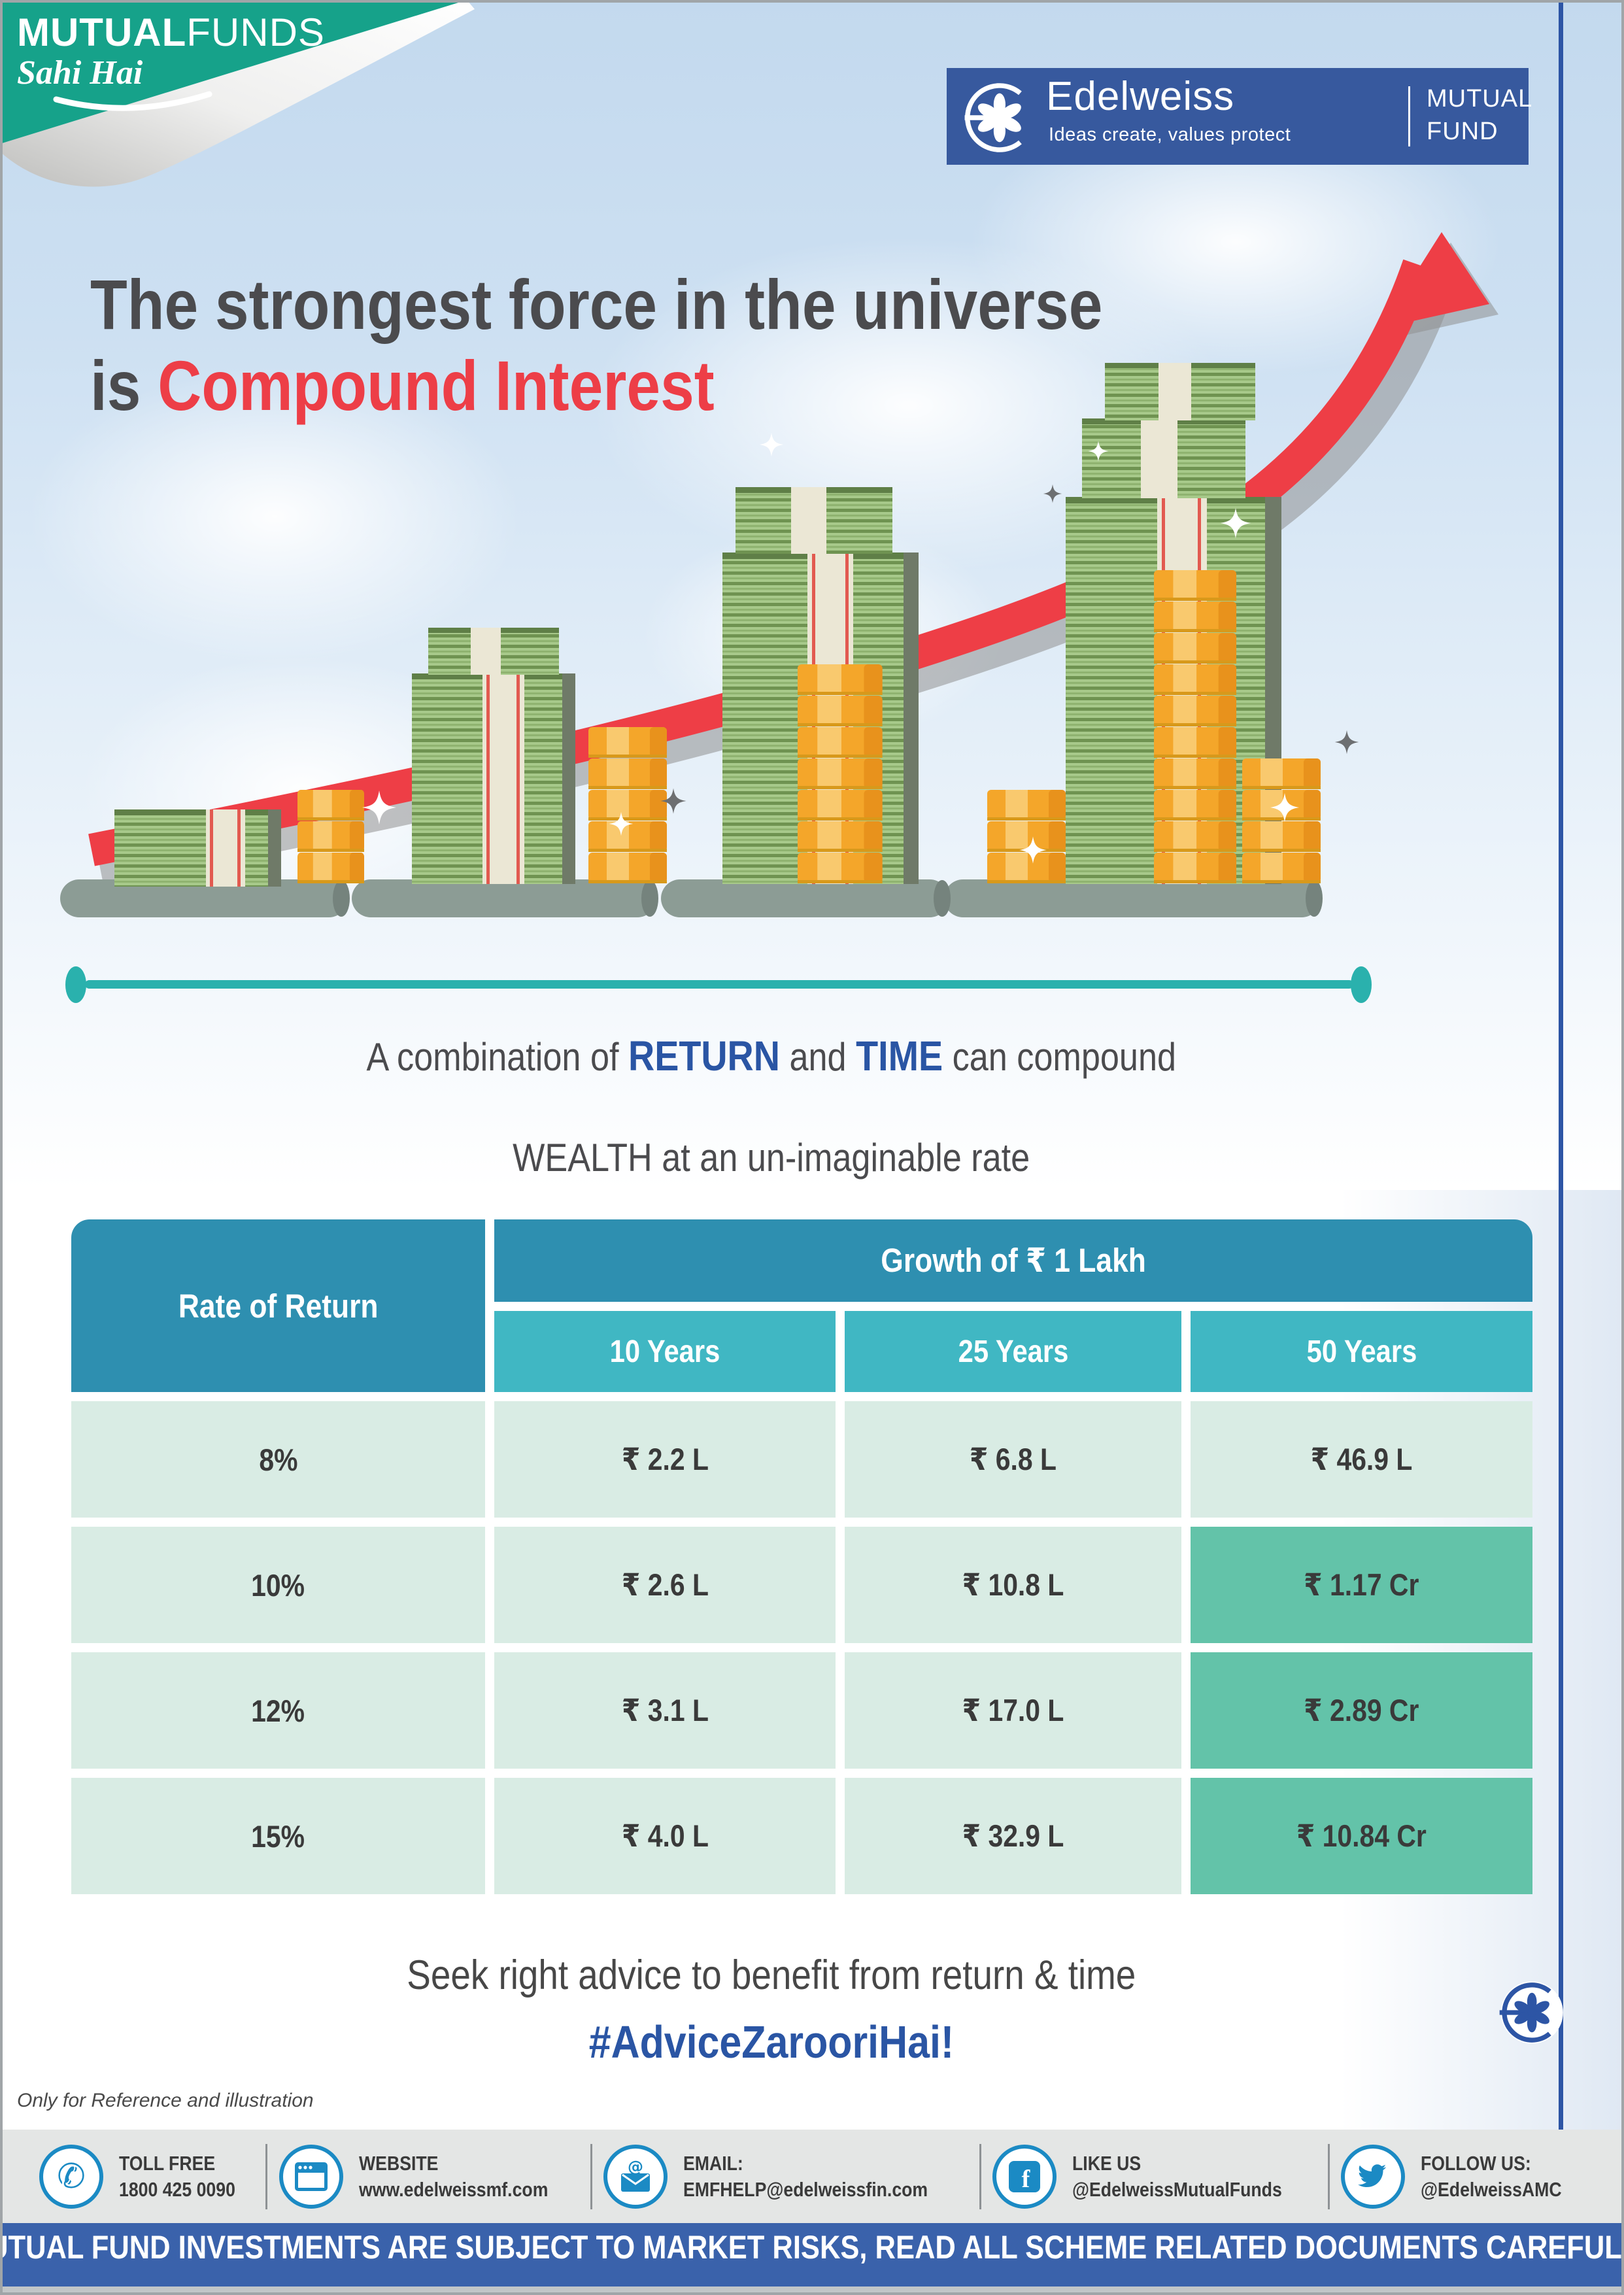  Describe the element at coordinates (665, 1351) in the screenshot. I see `table-header-10y: 10 Years` at that location.